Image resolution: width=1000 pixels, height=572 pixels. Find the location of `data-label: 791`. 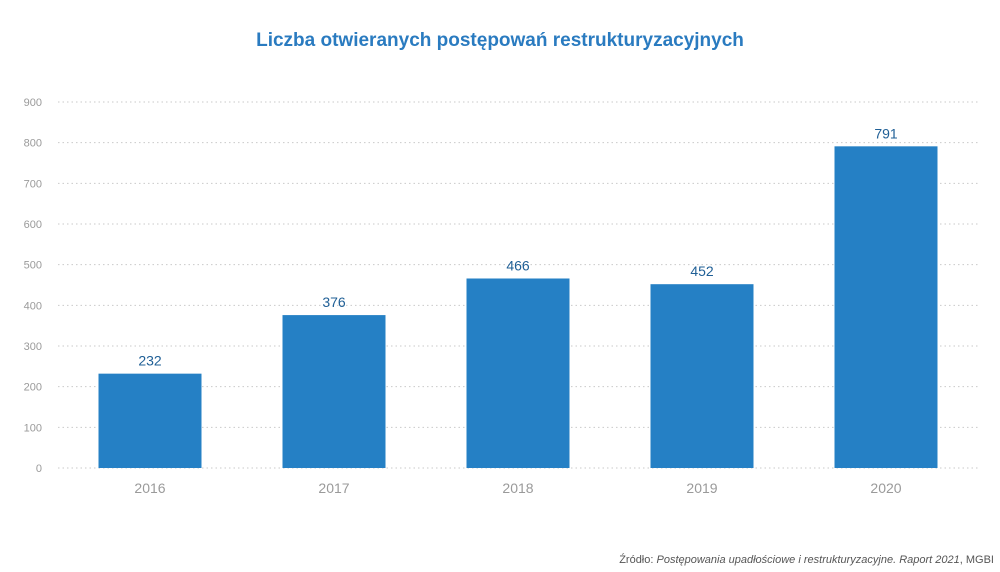

data-label: 791 is located at coordinates (886, 133).